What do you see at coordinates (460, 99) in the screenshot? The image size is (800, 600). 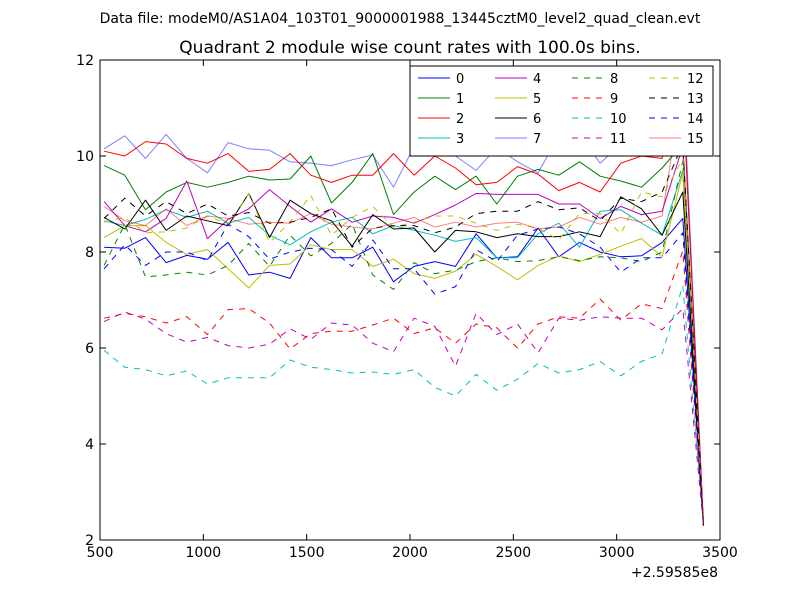 I see `legend-label-1: 1` at bounding box center [460, 99].